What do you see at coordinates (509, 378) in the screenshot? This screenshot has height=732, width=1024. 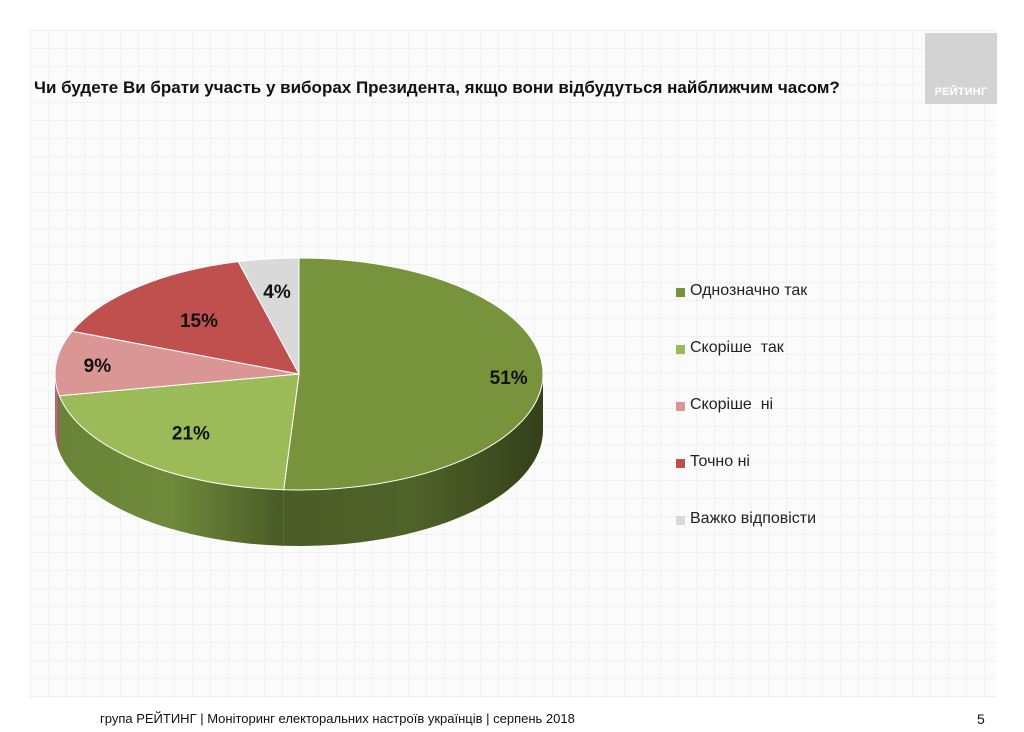 I see `data-label-0: 51%` at bounding box center [509, 378].